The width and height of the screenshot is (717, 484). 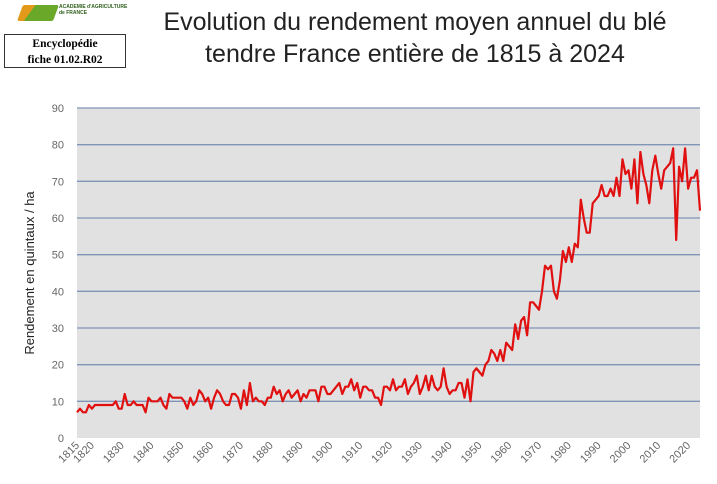 I want to click on x-tick-label: 1930, so click(x=412, y=453).